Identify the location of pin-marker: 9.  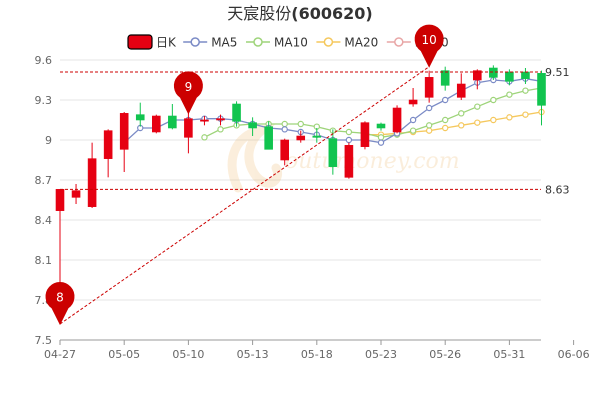
(188, 93).